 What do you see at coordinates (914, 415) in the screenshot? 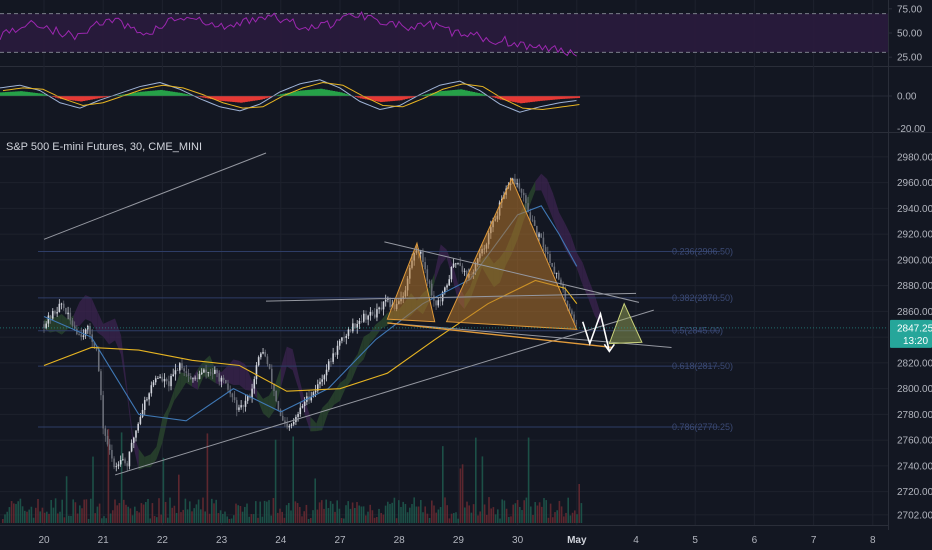
I see `price-tick-label: 2780.00` at bounding box center [914, 415].